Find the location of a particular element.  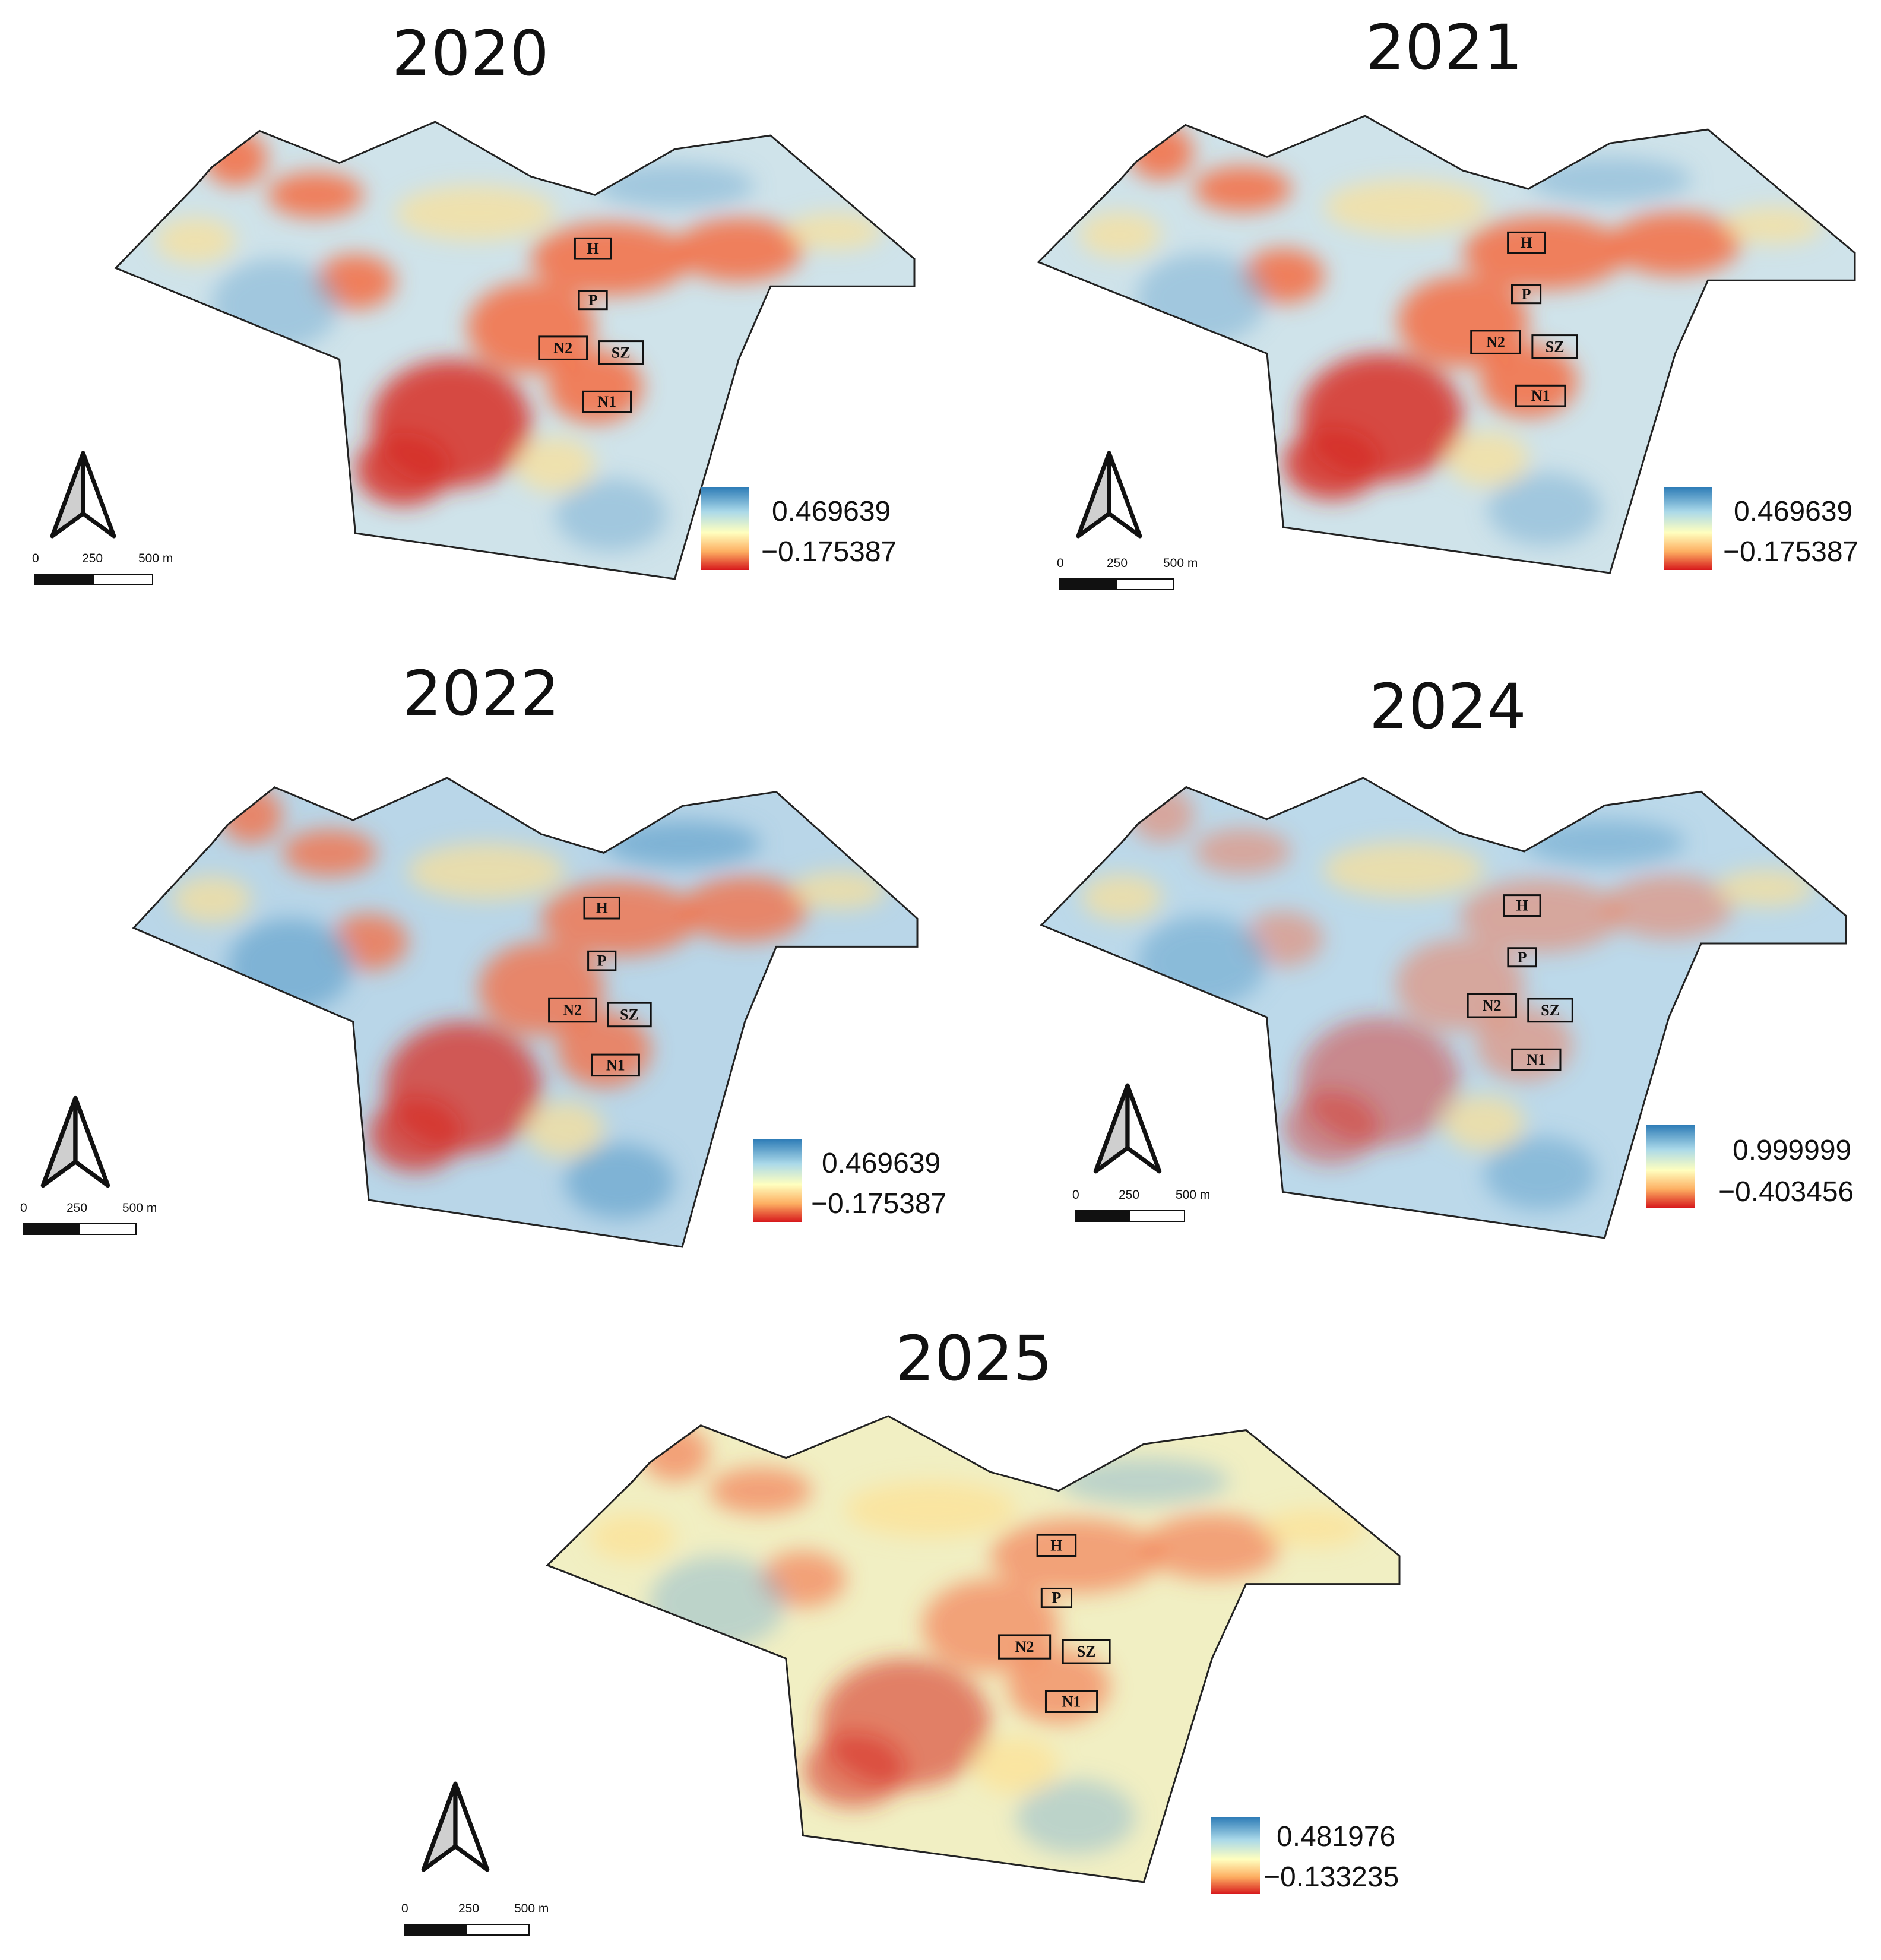

panel-title: 2025 is located at coordinates (974, 1358).